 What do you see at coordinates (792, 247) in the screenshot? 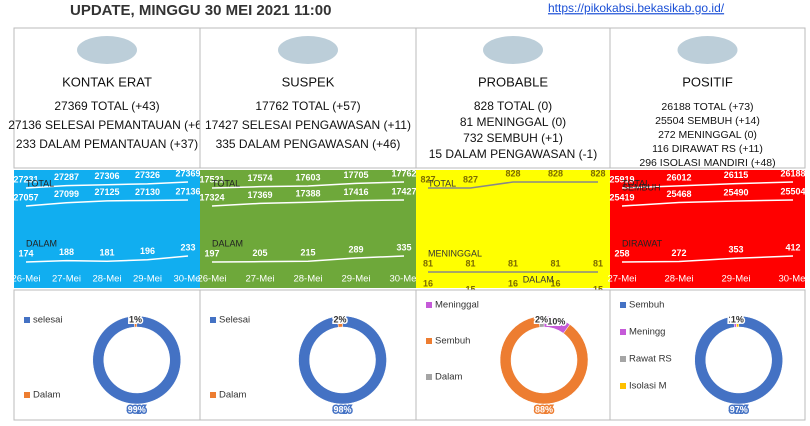
I see `trend-value: 412` at bounding box center [792, 247].